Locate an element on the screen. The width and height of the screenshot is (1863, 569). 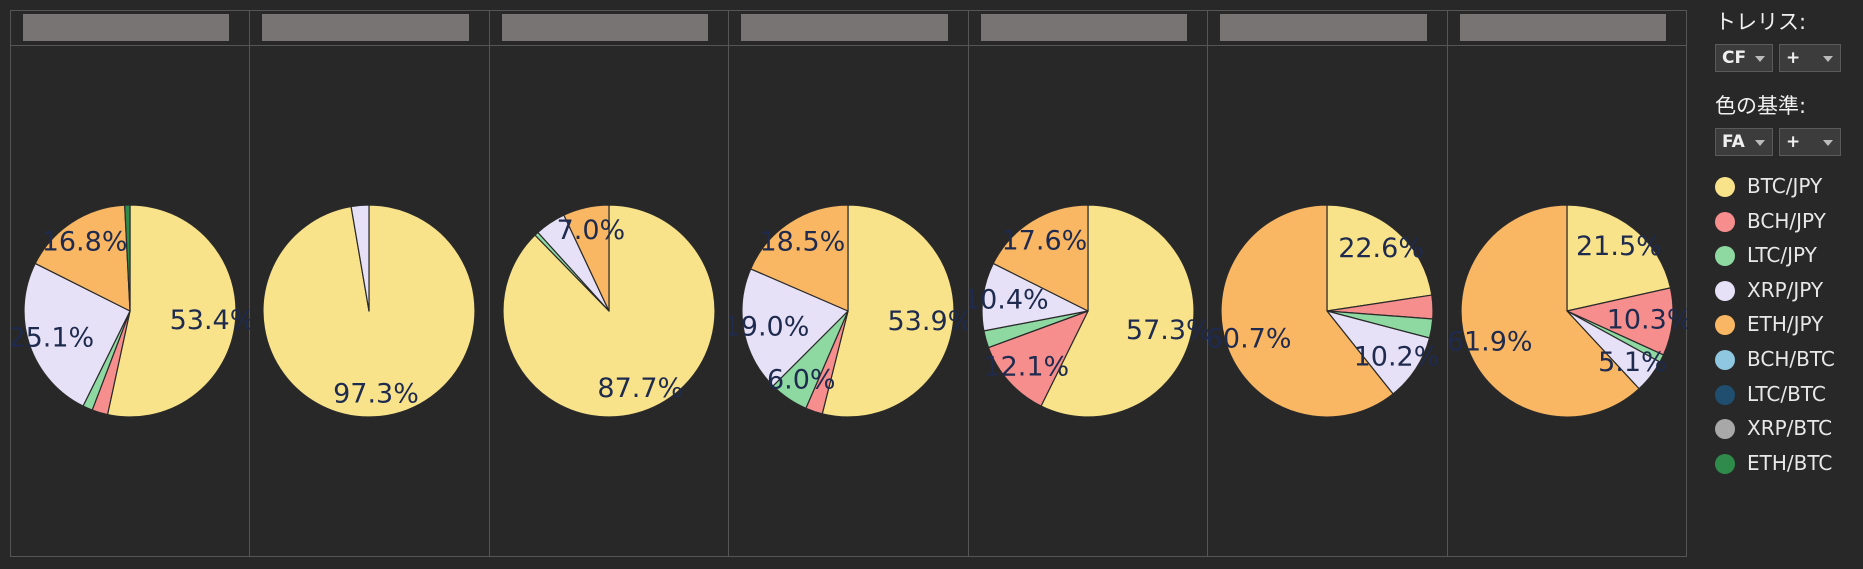
slice-data-label: 21.5% is located at coordinates (1619, 246).